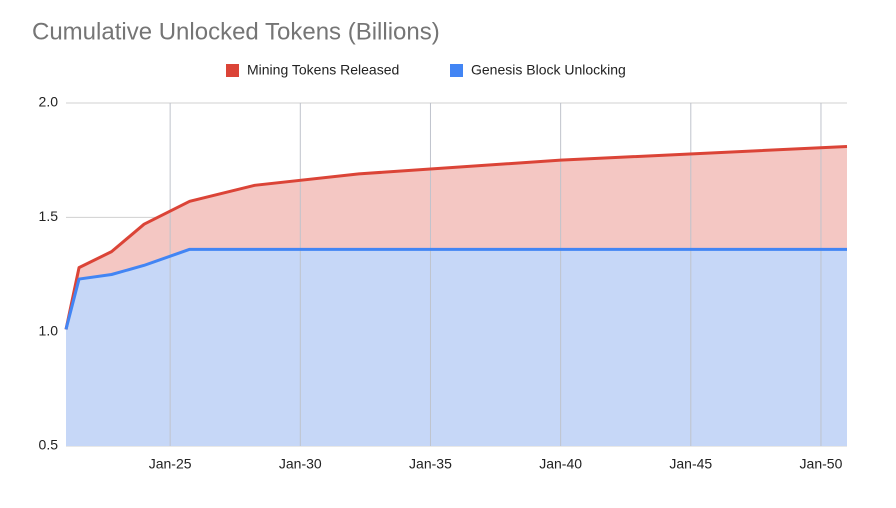 Image resolution: width=896 pixels, height=508 pixels. What do you see at coordinates (49, 216) in the screenshot?
I see `y-tick-label: 1.5` at bounding box center [49, 216].